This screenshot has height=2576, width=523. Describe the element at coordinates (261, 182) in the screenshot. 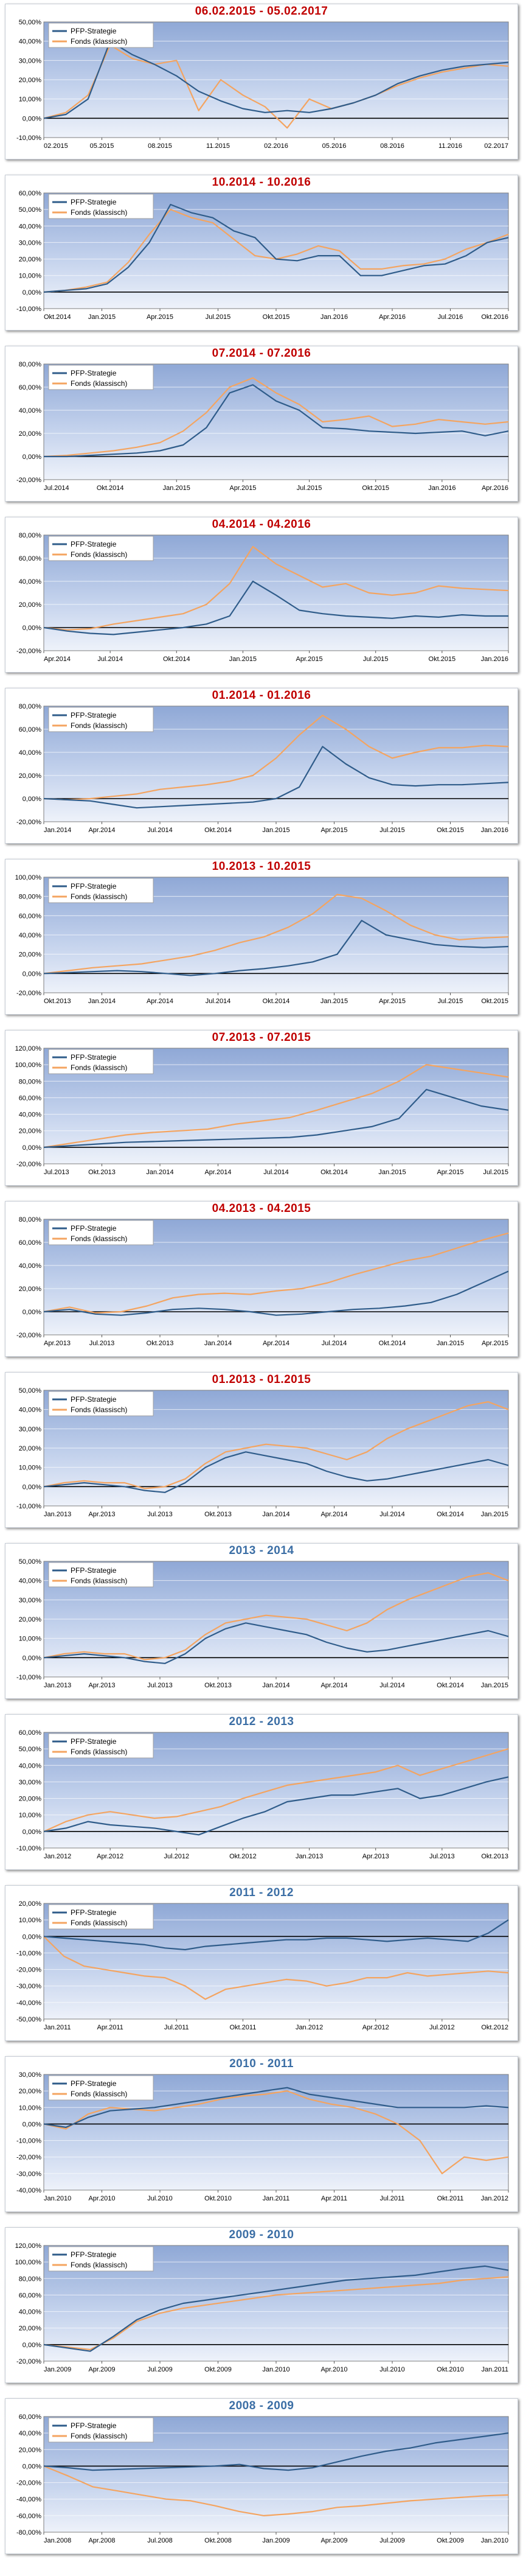

I see `chart-title: 10.2014 - 10.2016` at that location.